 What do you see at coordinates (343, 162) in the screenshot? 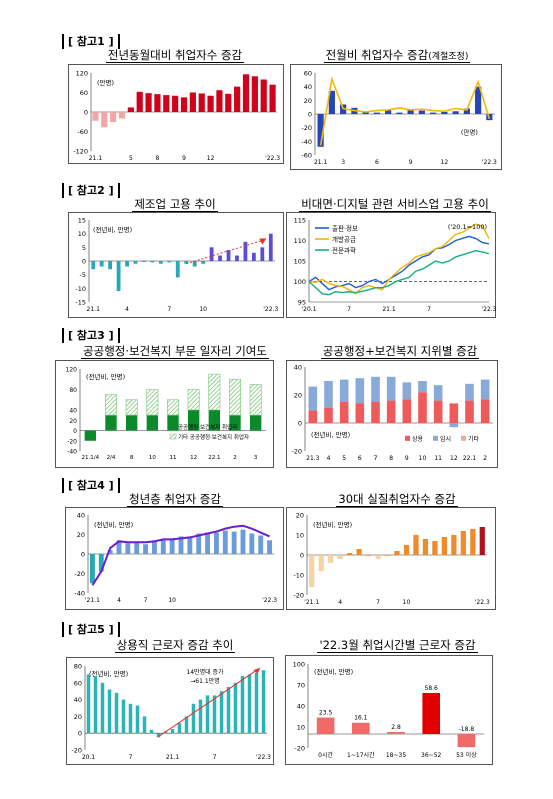
I see `x-tick-label: 3` at bounding box center [343, 162].